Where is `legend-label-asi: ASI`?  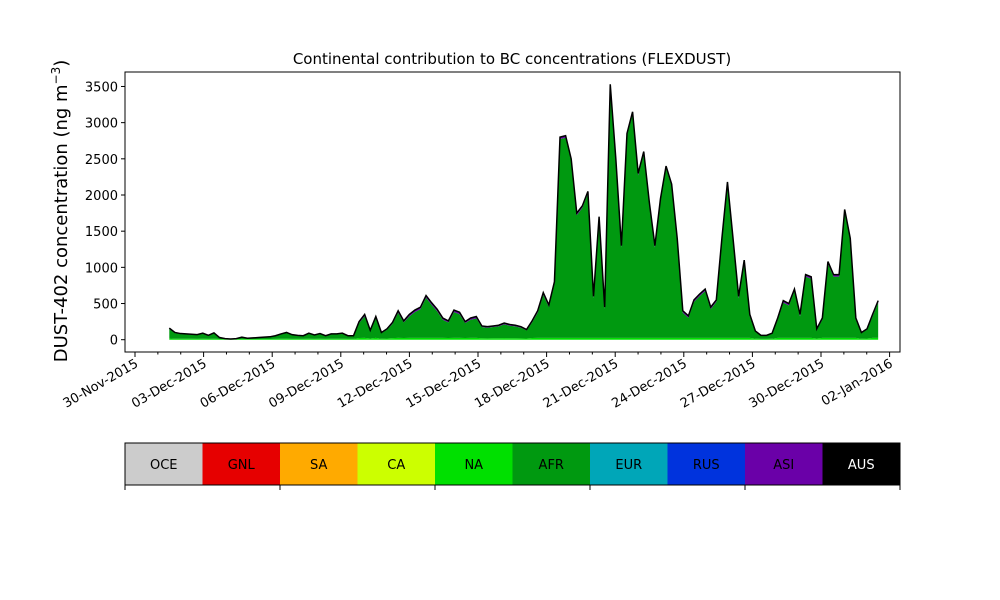
legend-label-asi: ASI is located at coordinates (783, 465).